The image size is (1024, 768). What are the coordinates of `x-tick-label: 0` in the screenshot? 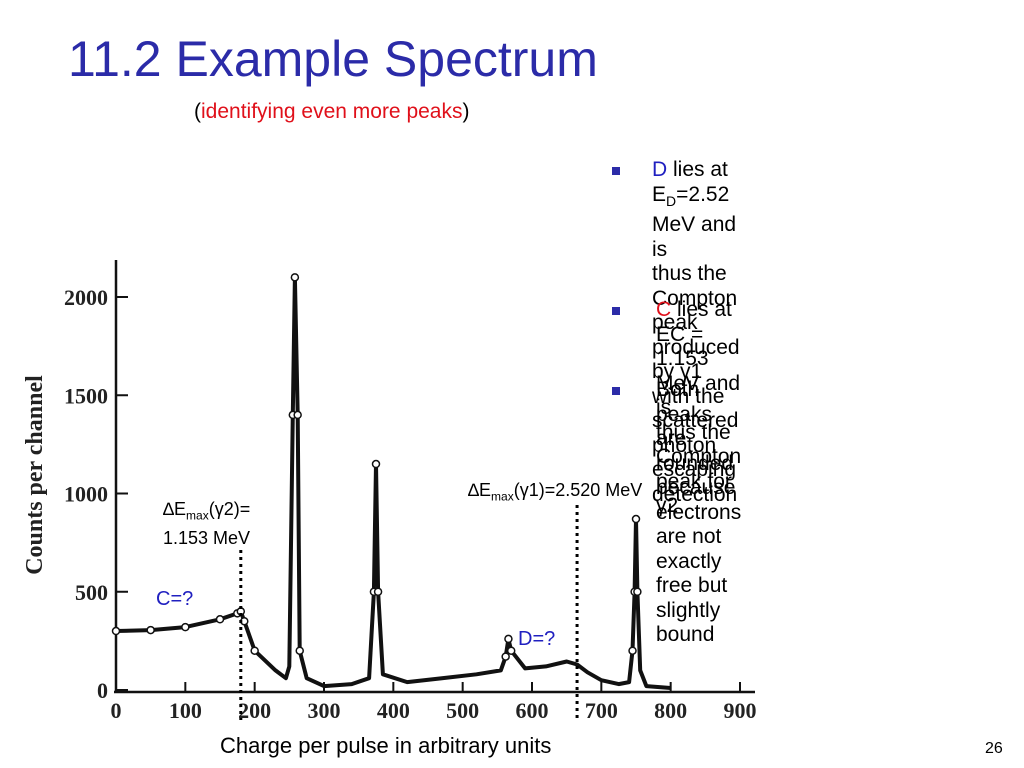 It's located at (116, 710).